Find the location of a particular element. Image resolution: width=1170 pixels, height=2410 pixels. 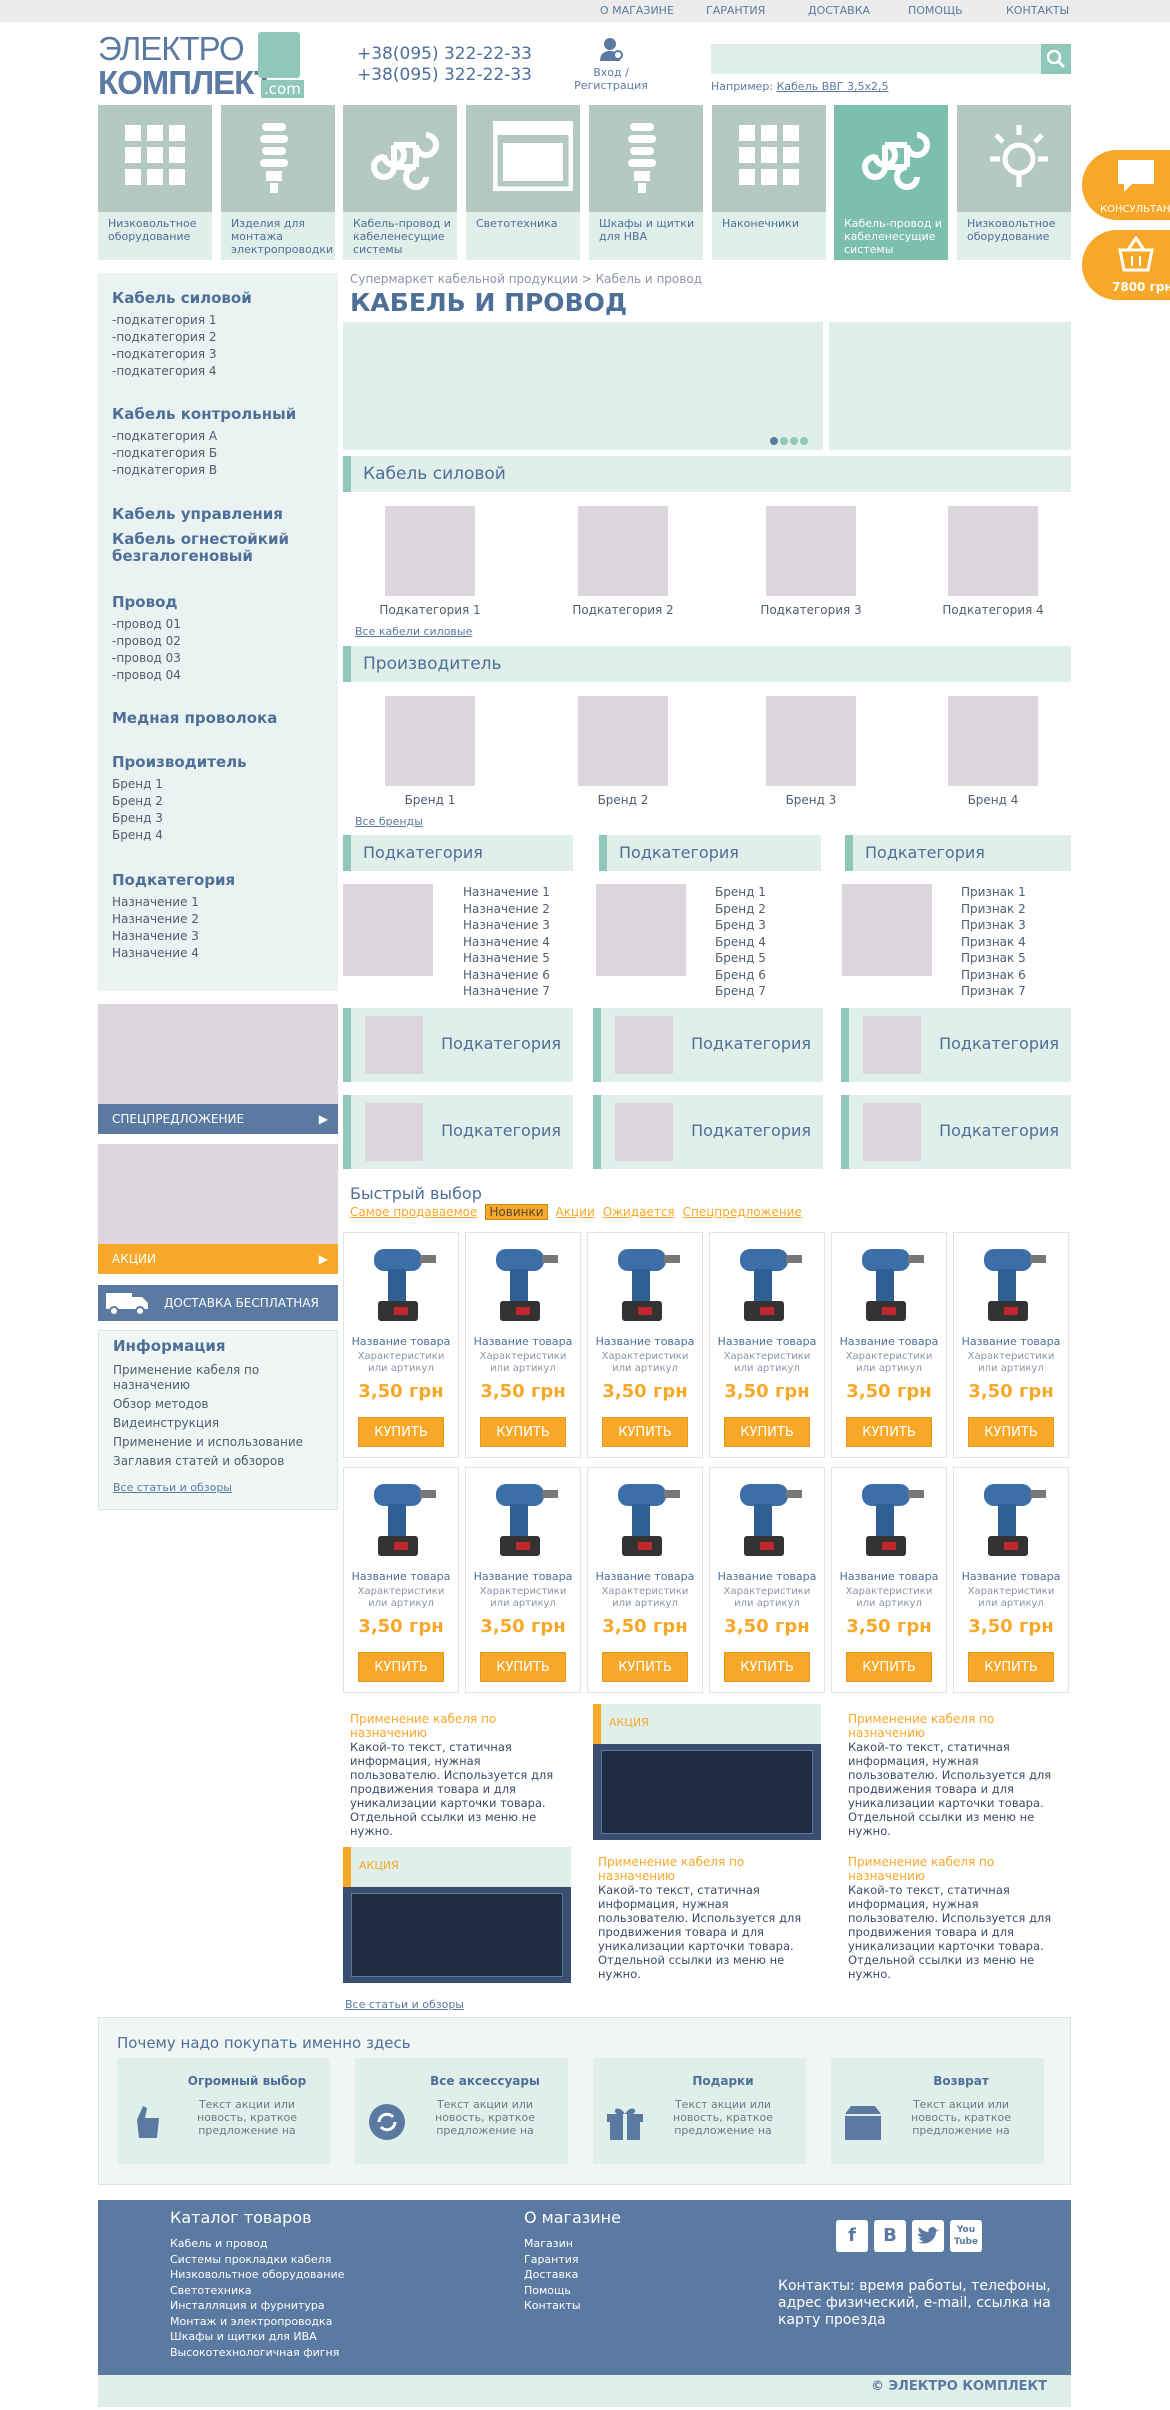

category-installation: Изделия для монтажа электропроводки is located at coordinates (278, 182).